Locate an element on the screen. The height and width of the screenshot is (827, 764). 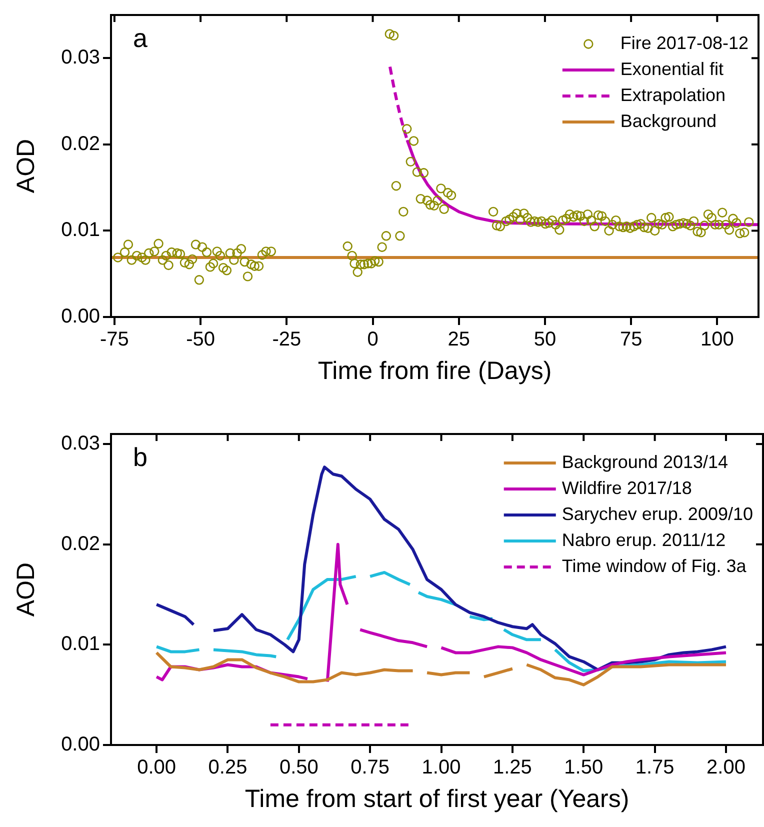
x-tick-label: 1.00 is located at coordinates (441, 767).